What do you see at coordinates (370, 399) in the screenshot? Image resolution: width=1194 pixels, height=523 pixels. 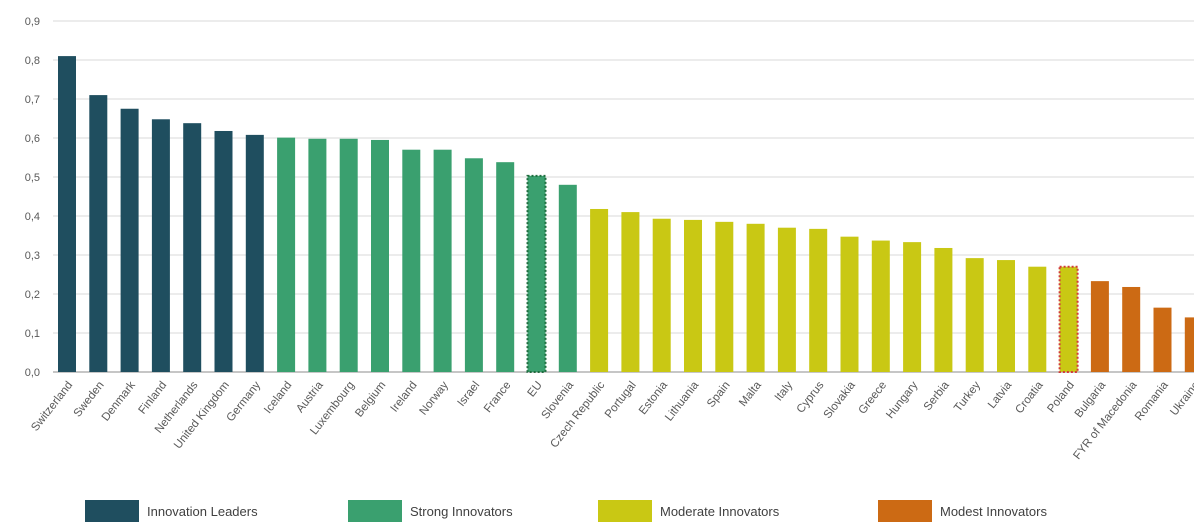 I see `x-tick-label-belgium: Belgium` at bounding box center [370, 399].